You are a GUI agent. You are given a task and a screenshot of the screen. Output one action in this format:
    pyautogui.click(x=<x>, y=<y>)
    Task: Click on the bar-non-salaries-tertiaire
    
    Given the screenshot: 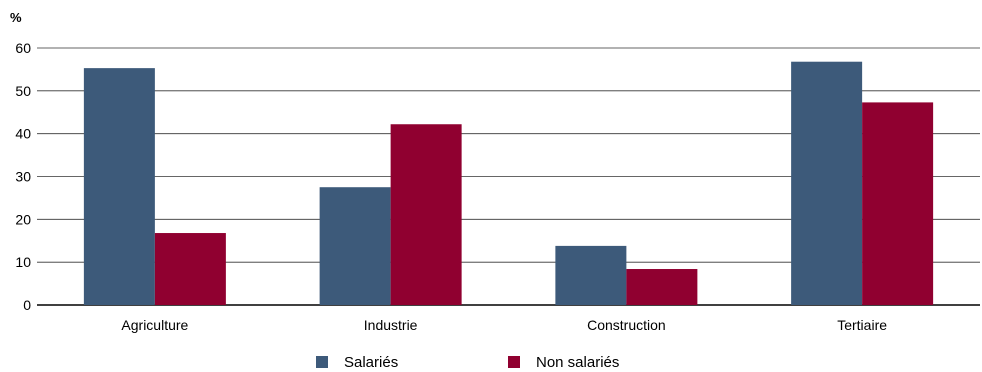 What is the action you would take?
    pyautogui.click(x=898, y=203)
    